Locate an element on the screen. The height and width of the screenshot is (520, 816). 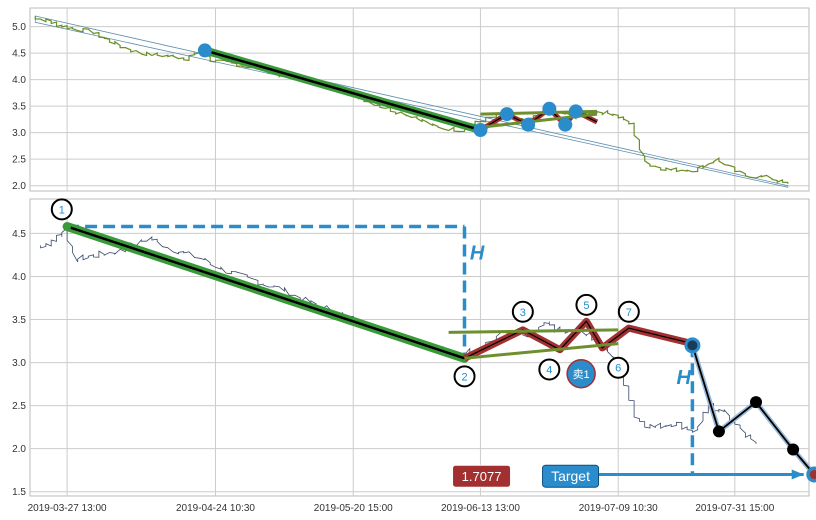
bottom-ytick-label: 2.5 is located at coordinates (19, 406).